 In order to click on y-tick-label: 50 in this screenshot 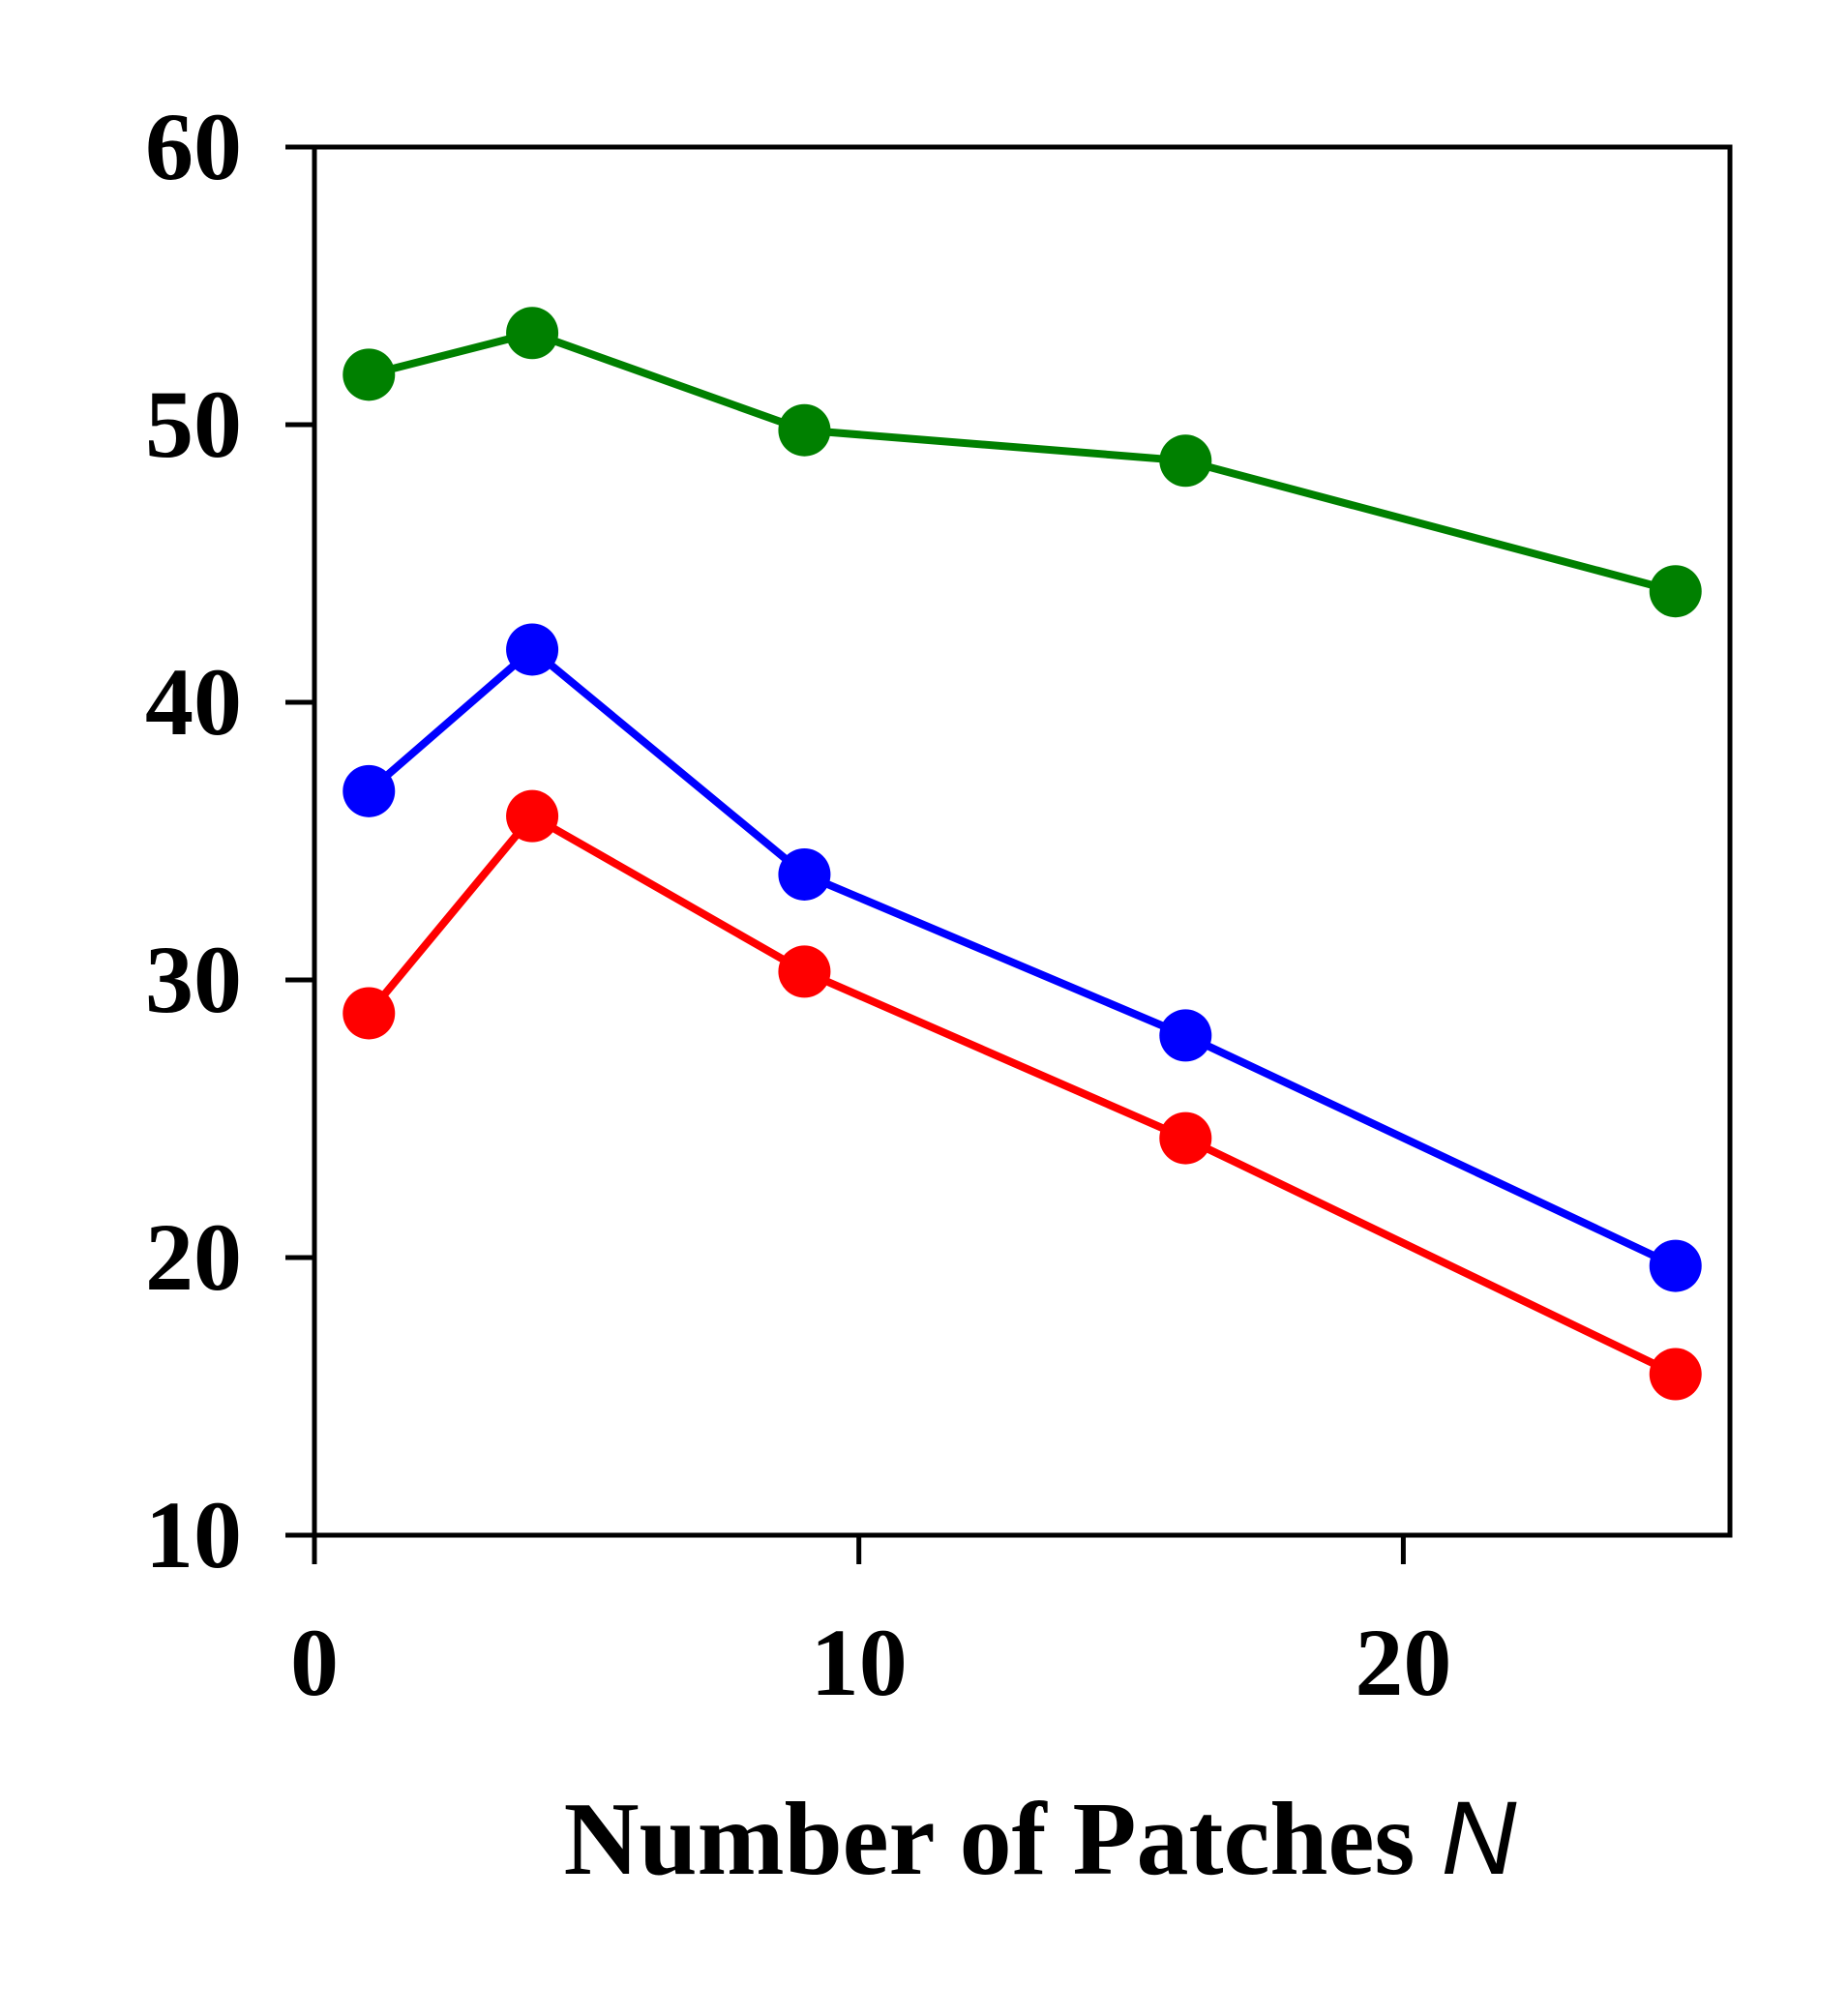, I will do `click(193, 424)`.